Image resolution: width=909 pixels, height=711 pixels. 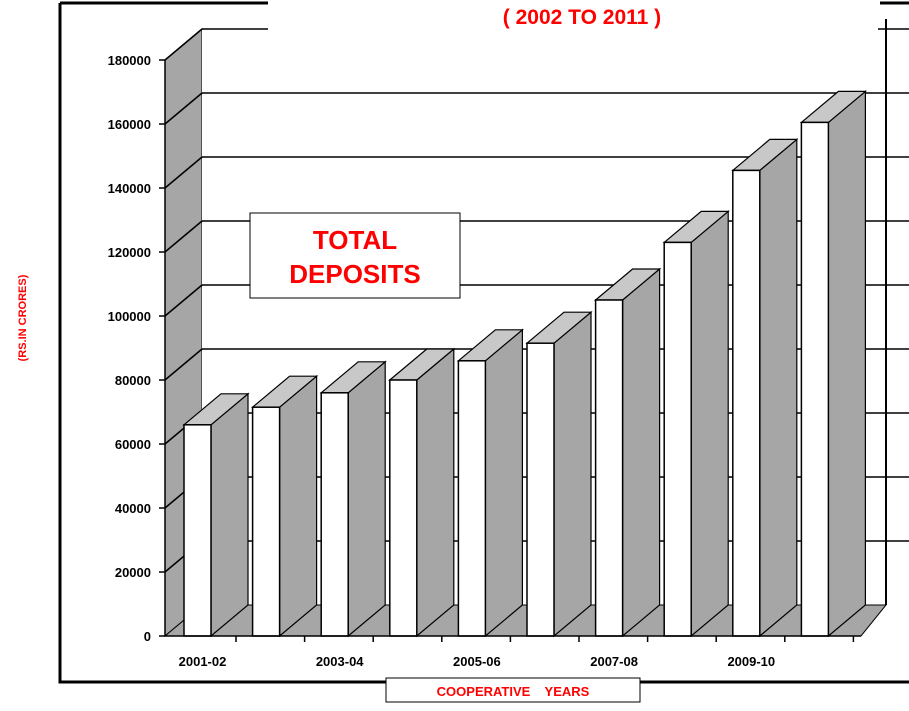 What do you see at coordinates (147, 636) in the screenshot?
I see `y-tick-label: 0` at bounding box center [147, 636].